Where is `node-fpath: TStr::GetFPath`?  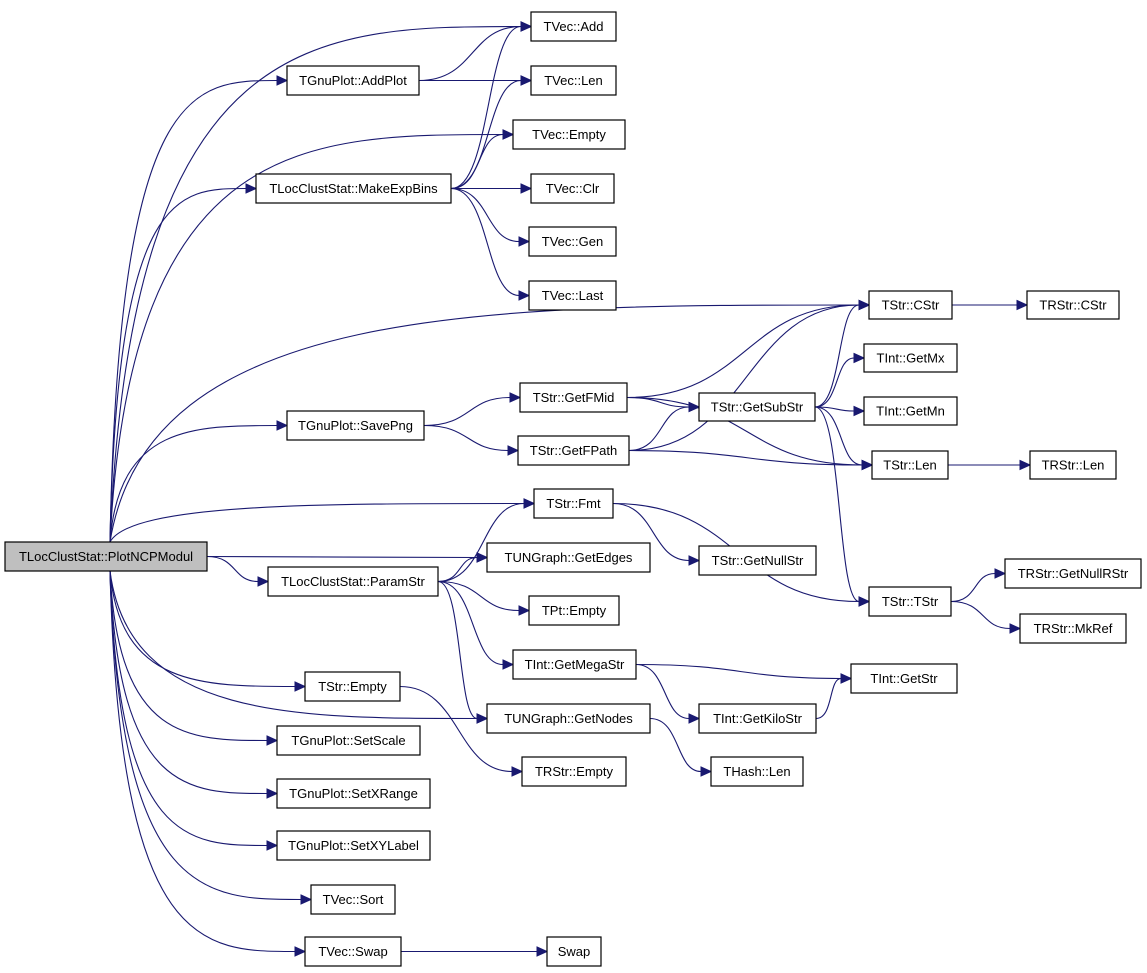
node-fpath: TStr::GetFPath is located at coordinates (573, 450).